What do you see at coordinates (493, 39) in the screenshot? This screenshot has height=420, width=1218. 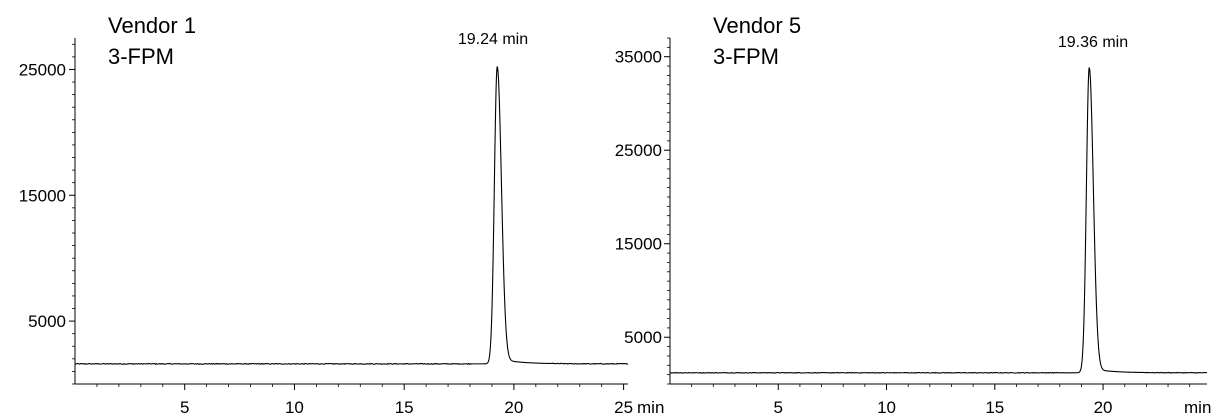 I see `peak-label: 19.24 min` at bounding box center [493, 39].